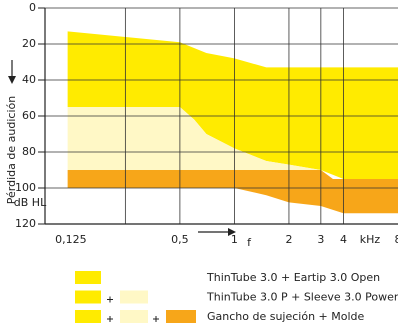 The height and width of the screenshot is (329, 398). What do you see at coordinates (29, 43) in the screenshot?
I see `y-tick-label: 20` at bounding box center [29, 43].